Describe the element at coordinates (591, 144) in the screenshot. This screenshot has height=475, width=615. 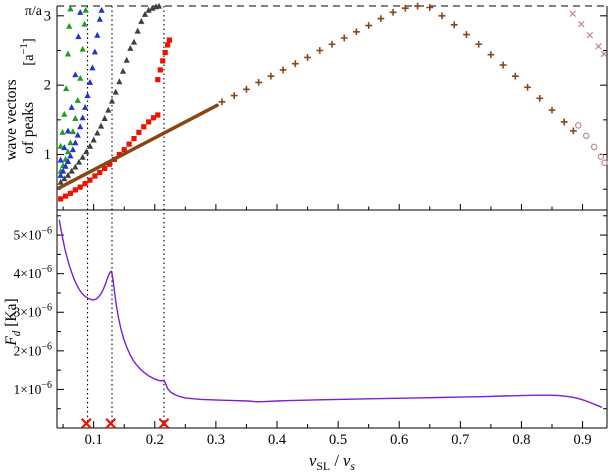
I see `series-rosybrown-circles` at that location.